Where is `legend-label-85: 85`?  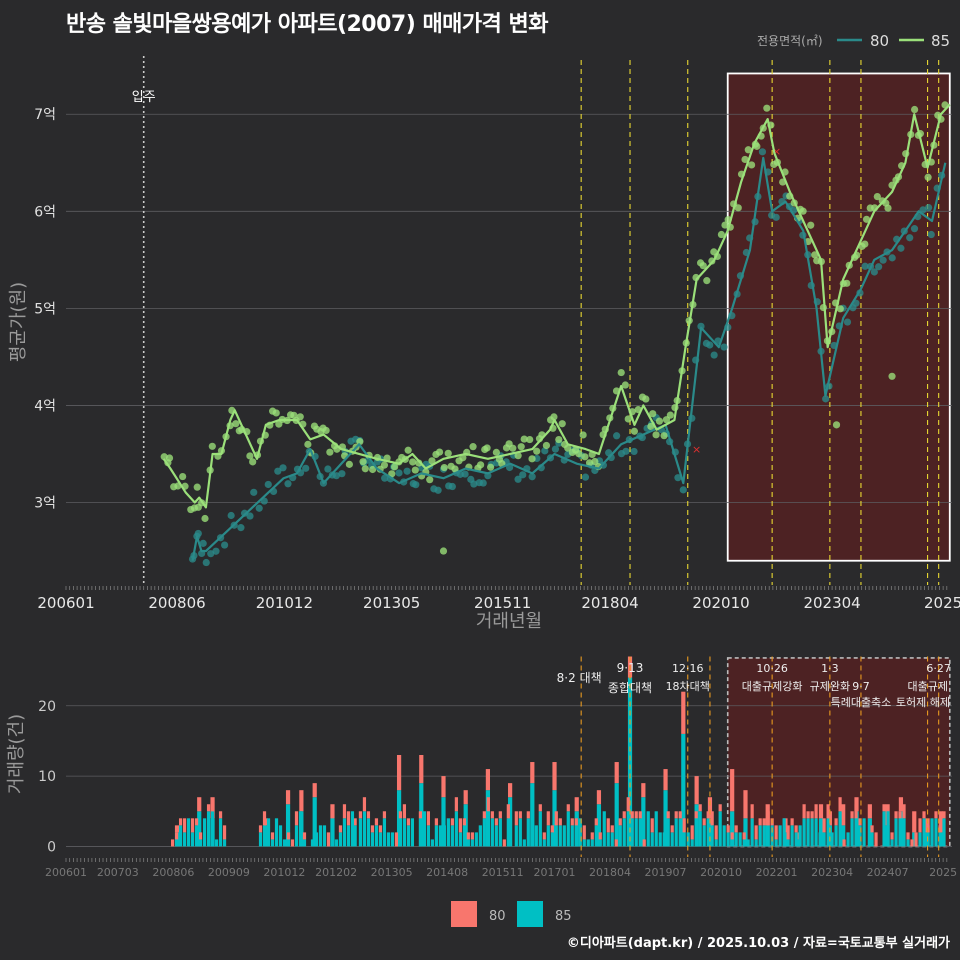
legend-label-85: 85 is located at coordinates (940, 41).